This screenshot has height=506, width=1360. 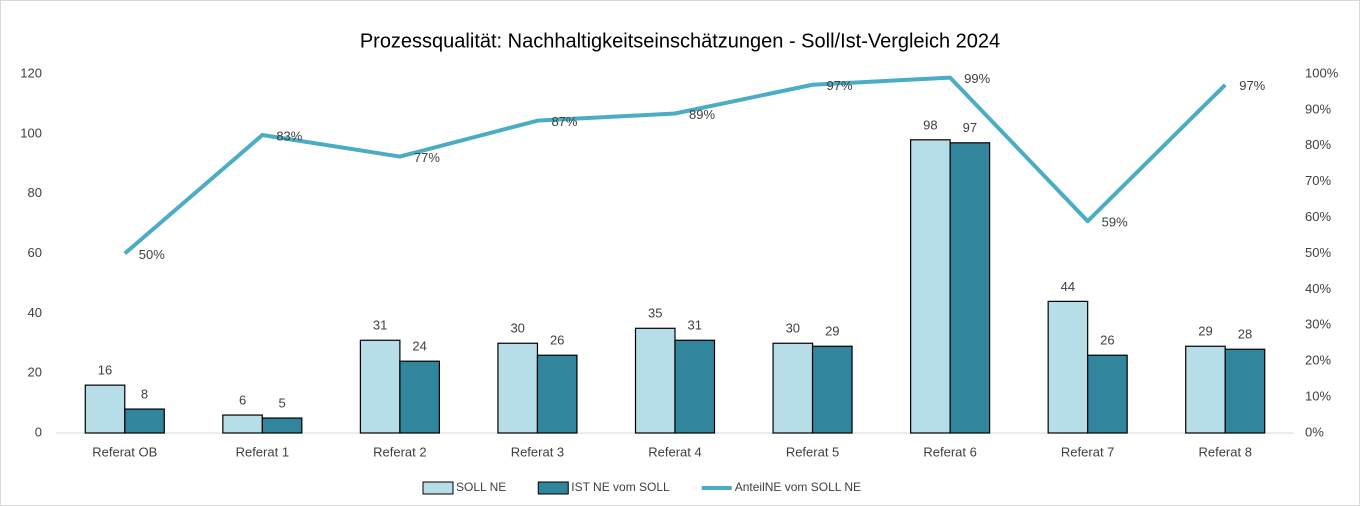 What do you see at coordinates (31, 72) in the screenshot?
I see `y-tick-label: 120` at bounding box center [31, 72].